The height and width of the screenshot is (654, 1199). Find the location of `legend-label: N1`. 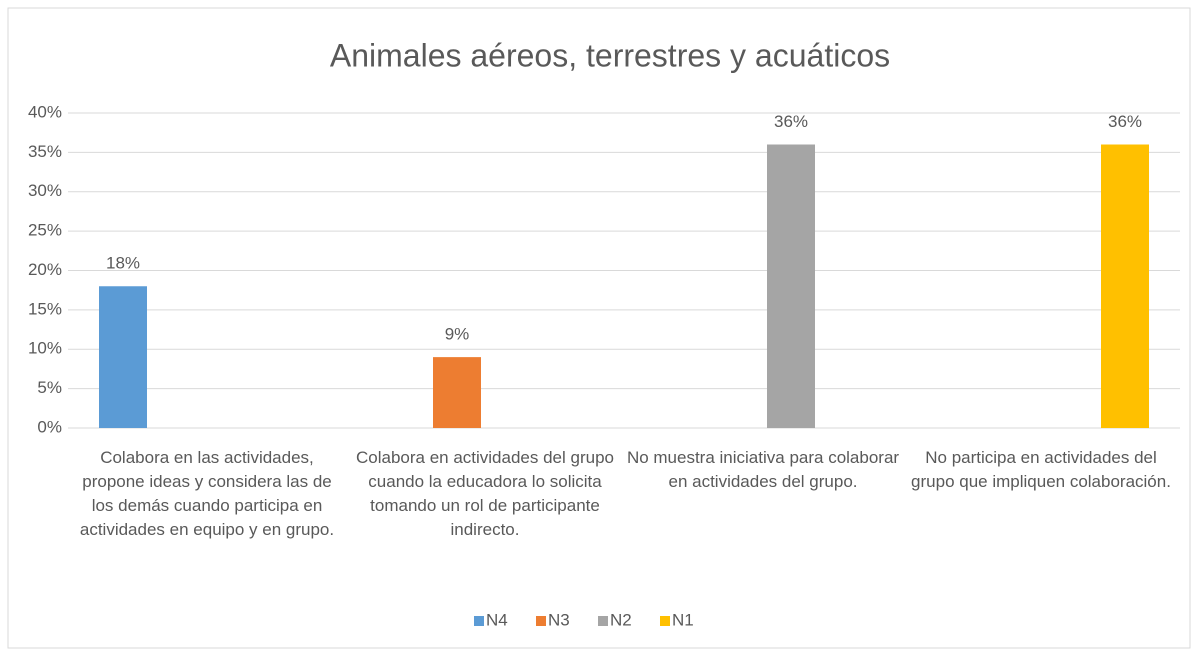

legend-label: N1 is located at coordinates (683, 619).